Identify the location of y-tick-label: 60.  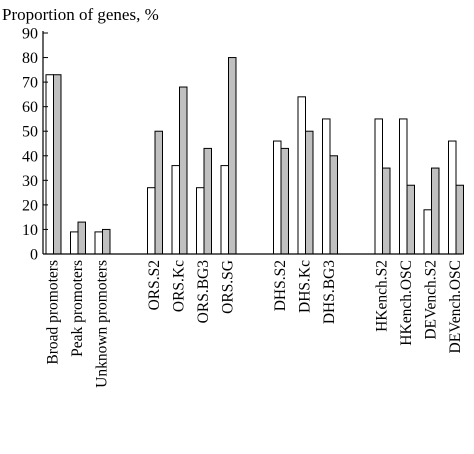
(30, 107).